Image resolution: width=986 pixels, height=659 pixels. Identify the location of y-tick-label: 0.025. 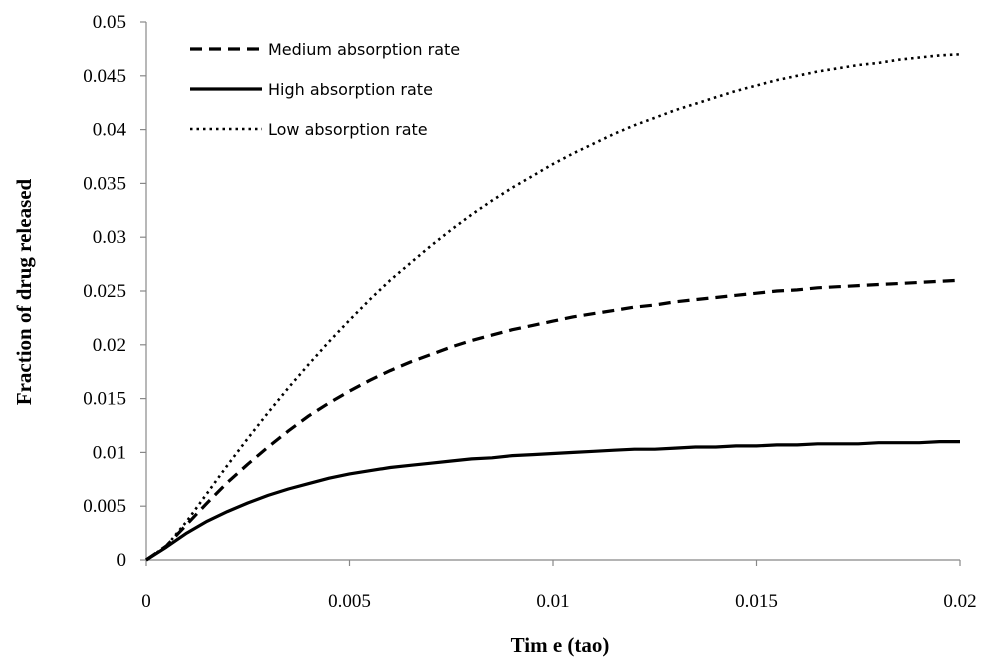
(104, 291).